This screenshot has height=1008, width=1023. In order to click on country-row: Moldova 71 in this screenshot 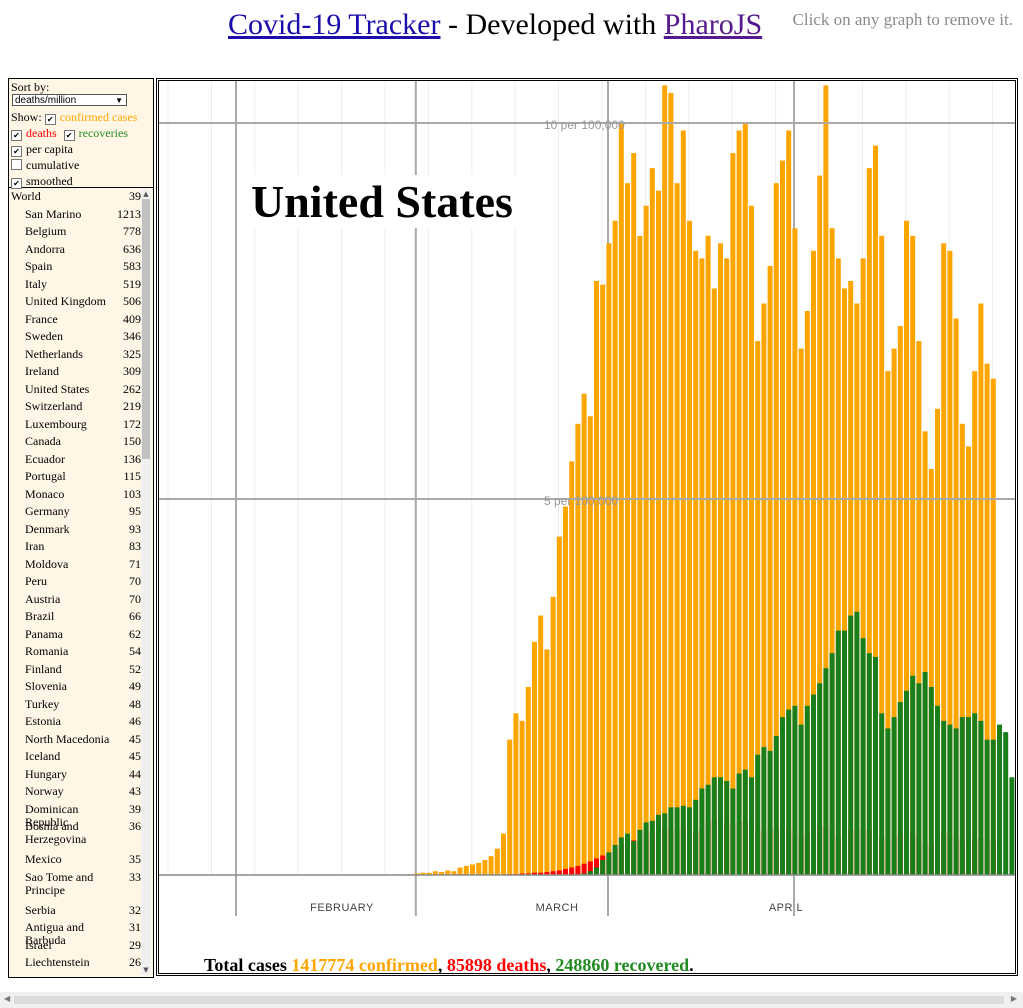, I will do `click(75, 566)`.